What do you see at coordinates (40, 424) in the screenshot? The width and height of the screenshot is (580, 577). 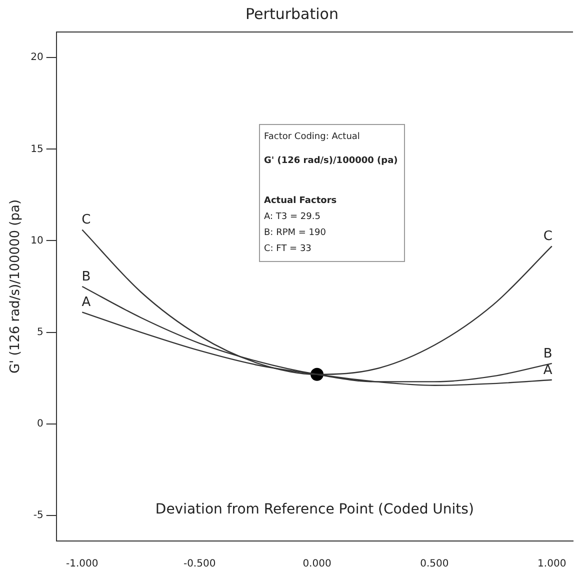 I see `y-tick-label: 0` at bounding box center [40, 424].